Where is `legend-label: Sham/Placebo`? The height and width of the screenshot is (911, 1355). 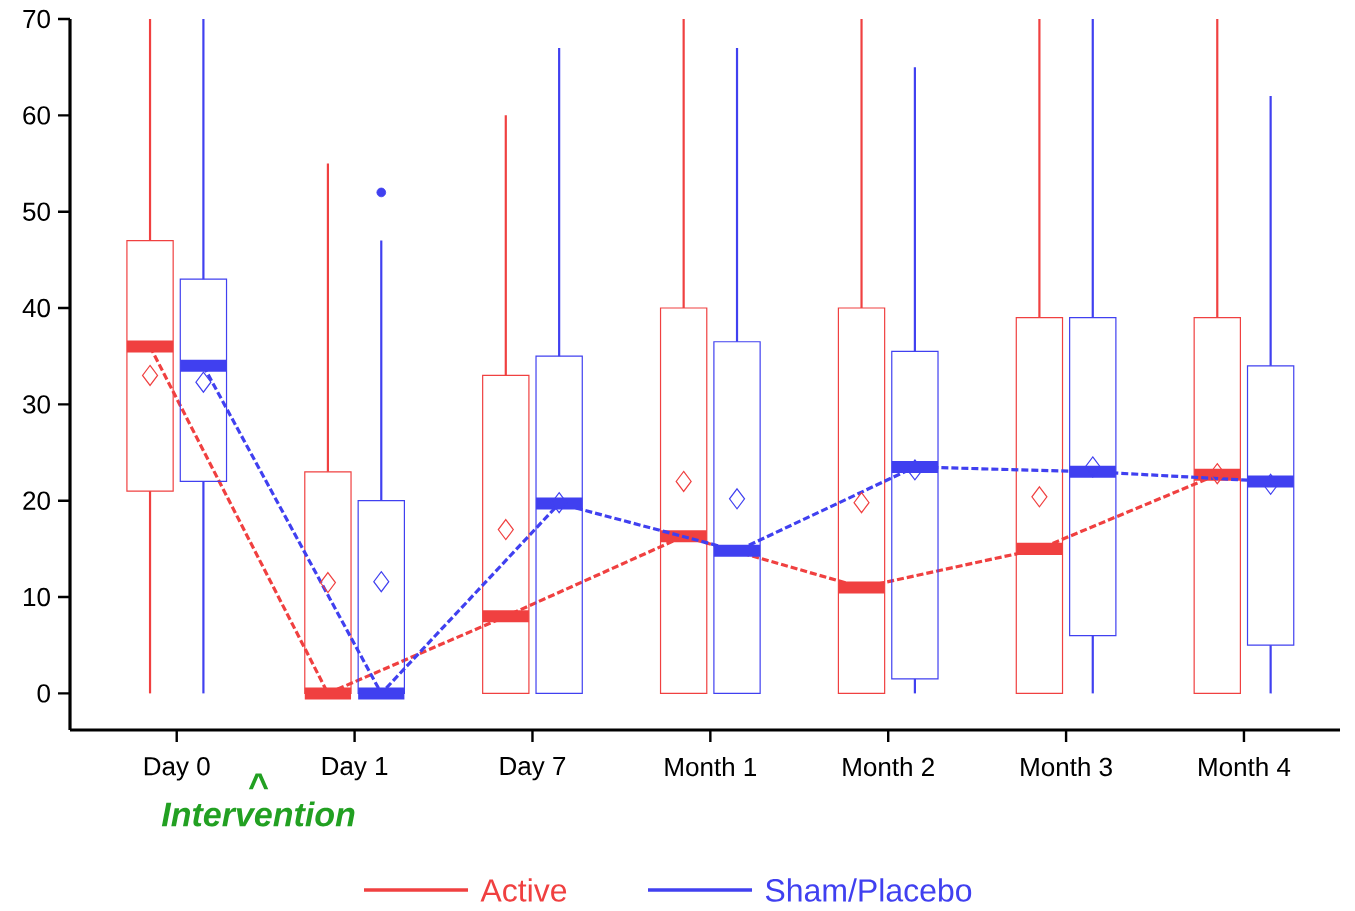 legend-label: Sham/Placebo is located at coordinates (868, 890).